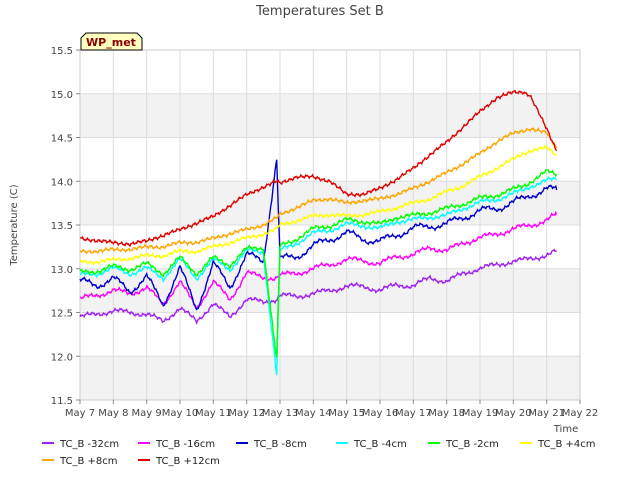  Describe the element at coordinates (313, 413) in the screenshot. I see `x-tick-label: May 14` at that location.